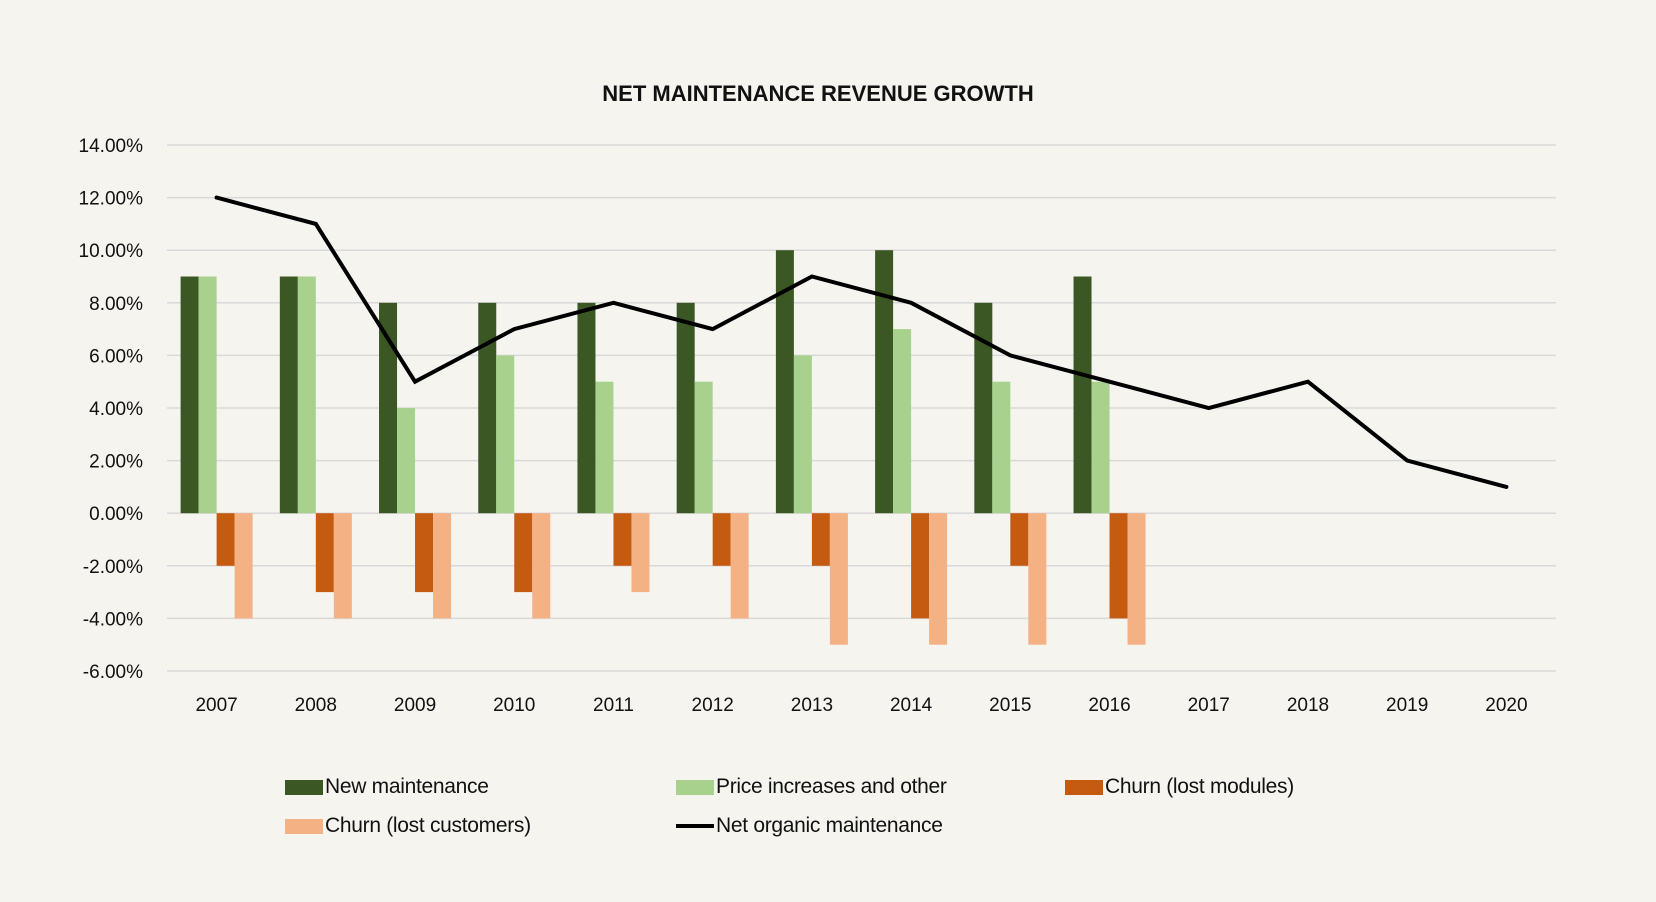 This screenshot has width=1656, height=902. What do you see at coordinates (1308, 705) in the screenshot?
I see `x-tick-label: 2018` at bounding box center [1308, 705].